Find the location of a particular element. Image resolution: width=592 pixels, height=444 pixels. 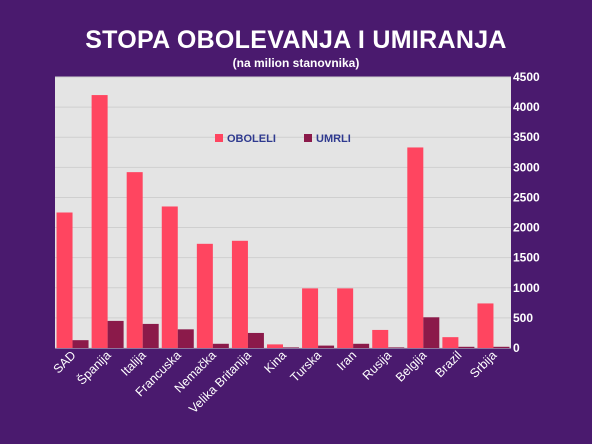

x-tick-label: SAD is located at coordinates (65, 362).